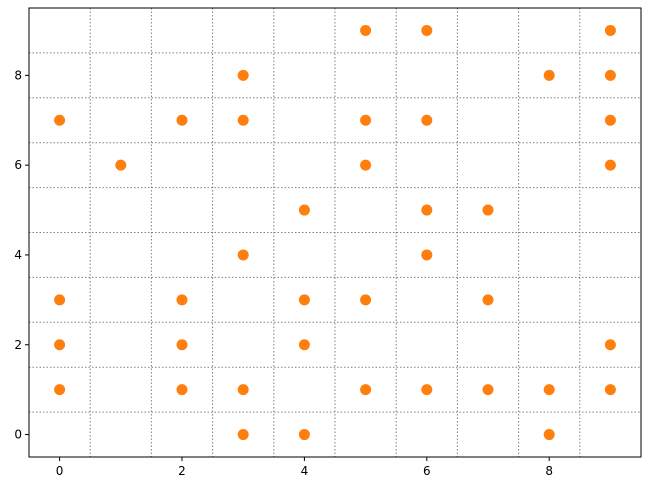  I want to click on x-tick-label: 4, so click(305, 471).